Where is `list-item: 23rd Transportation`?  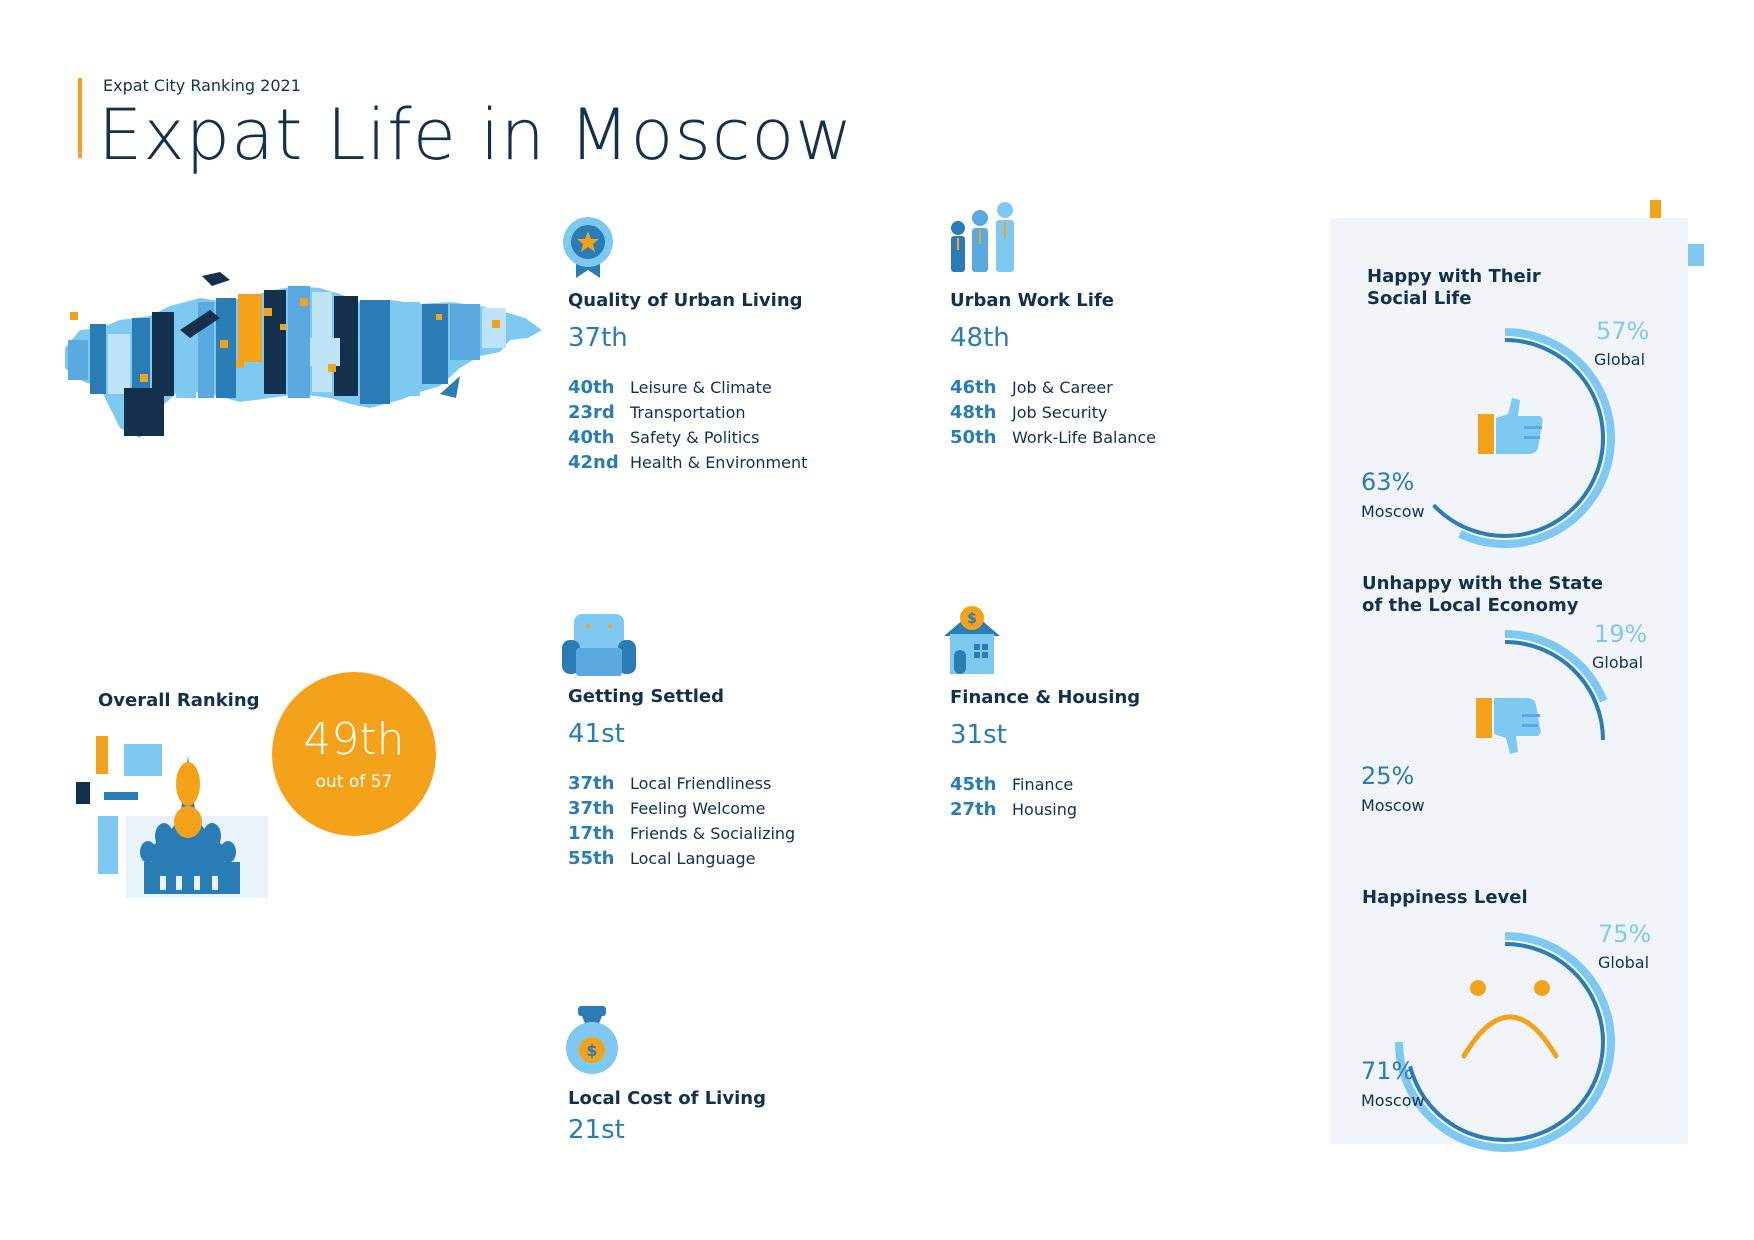
list-item: 23rd Transportation is located at coordinates (687, 412).